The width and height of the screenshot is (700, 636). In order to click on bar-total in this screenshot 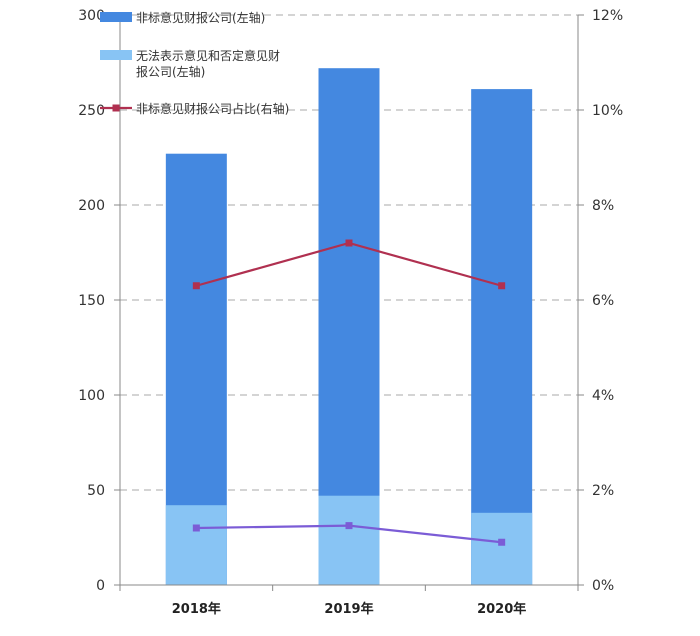, I will do `click(502, 337)`.